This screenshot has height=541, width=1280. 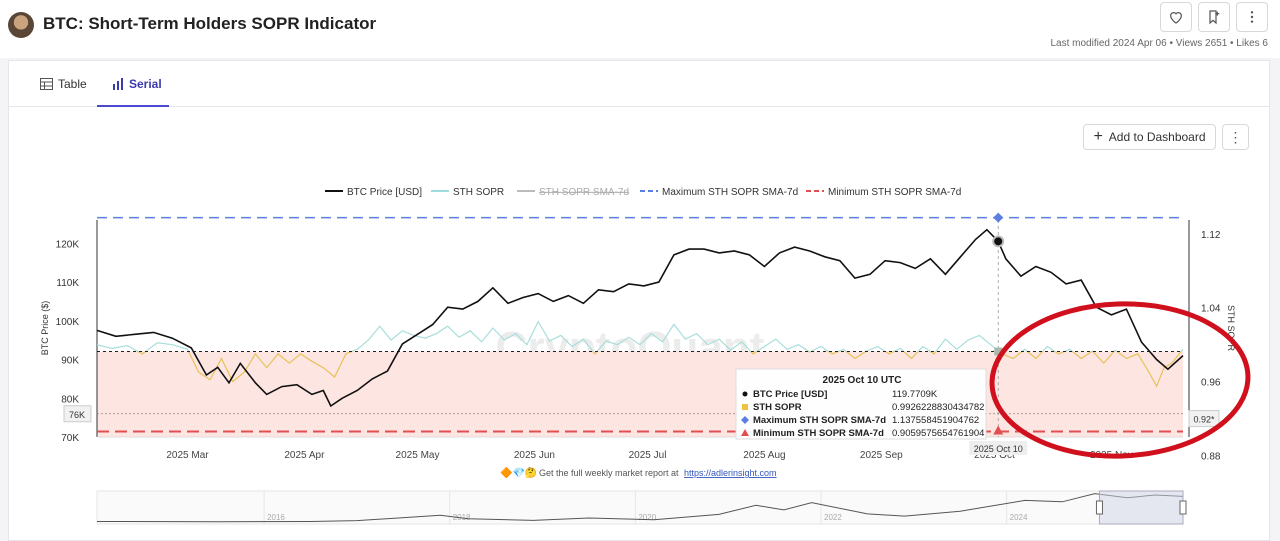 I want to click on add-to-dashboard-label: Add to Dashboard, so click(x=1157, y=137).